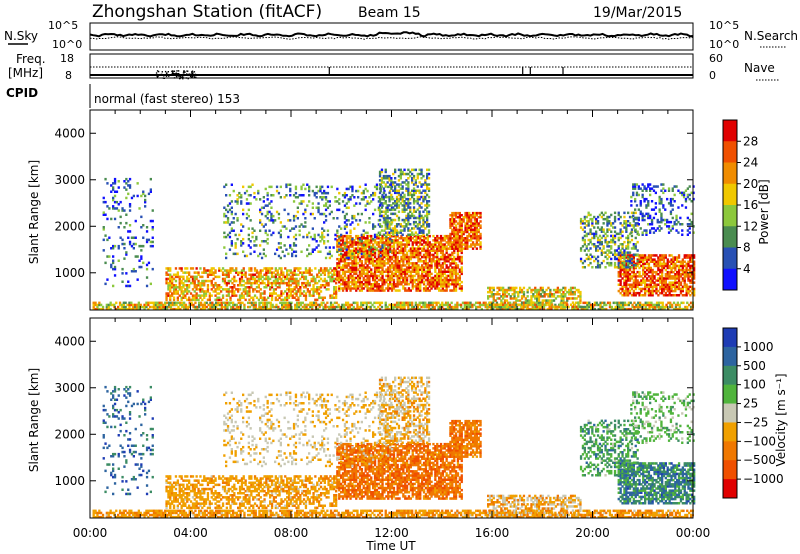  What do you see at coordinates (724, 25) in the screenshot?
I see `nsearch-tick-high: 10^5` at bounding box center [724, 25].